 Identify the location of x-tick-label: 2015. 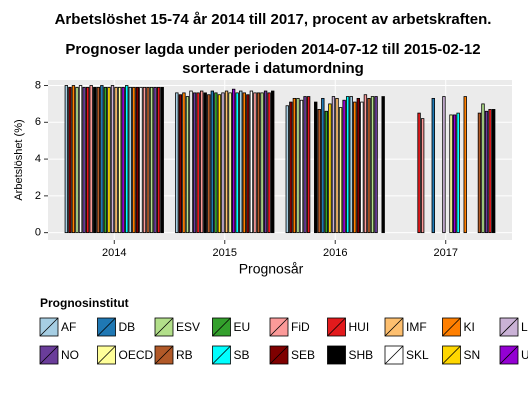
(225, 253).